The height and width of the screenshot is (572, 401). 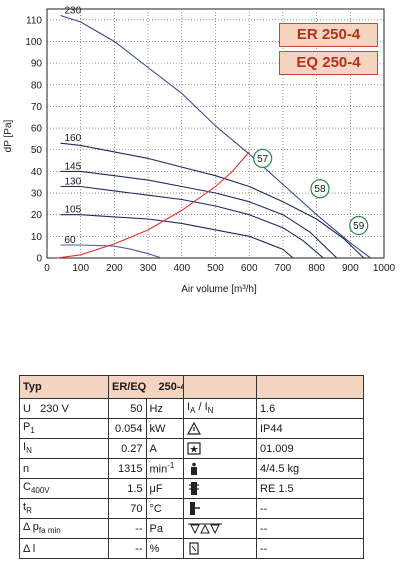 I want to click on row-value: 0.054, so click(x=127, y=428).